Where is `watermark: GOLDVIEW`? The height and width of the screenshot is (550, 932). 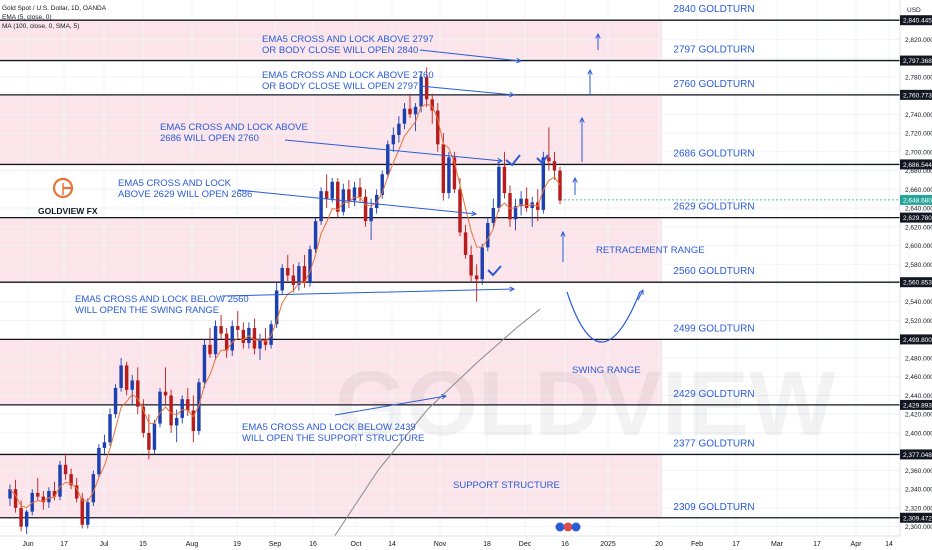
watermark: GOLDVIEW is located at coordinates (585, 404).